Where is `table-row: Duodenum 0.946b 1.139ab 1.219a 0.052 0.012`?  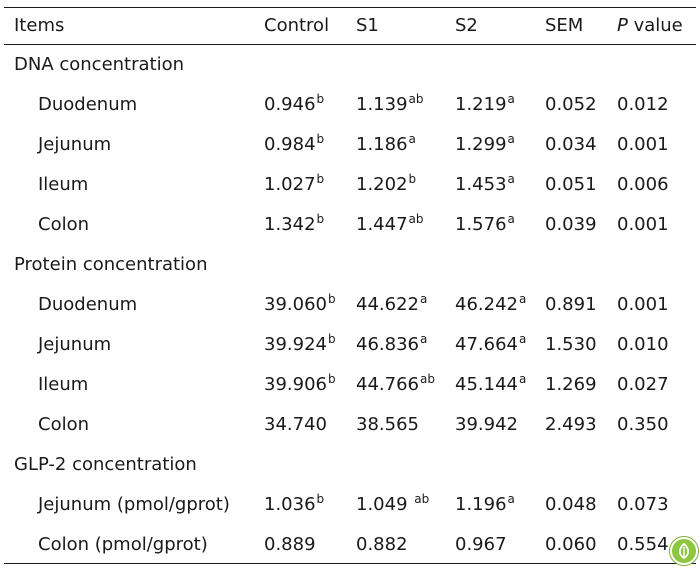
table-row: Duodenum 0.946b 1.139ab 1.219a 0.052 0.012 is located at coordinates (350, 104).